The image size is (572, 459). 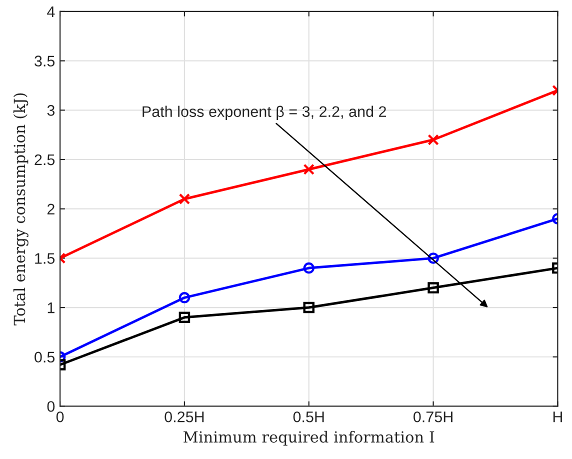 What do you see at coordinates (51, 110) in the screenshot?
I see `y-tick-label: 3` at bounding box center [51, 110].